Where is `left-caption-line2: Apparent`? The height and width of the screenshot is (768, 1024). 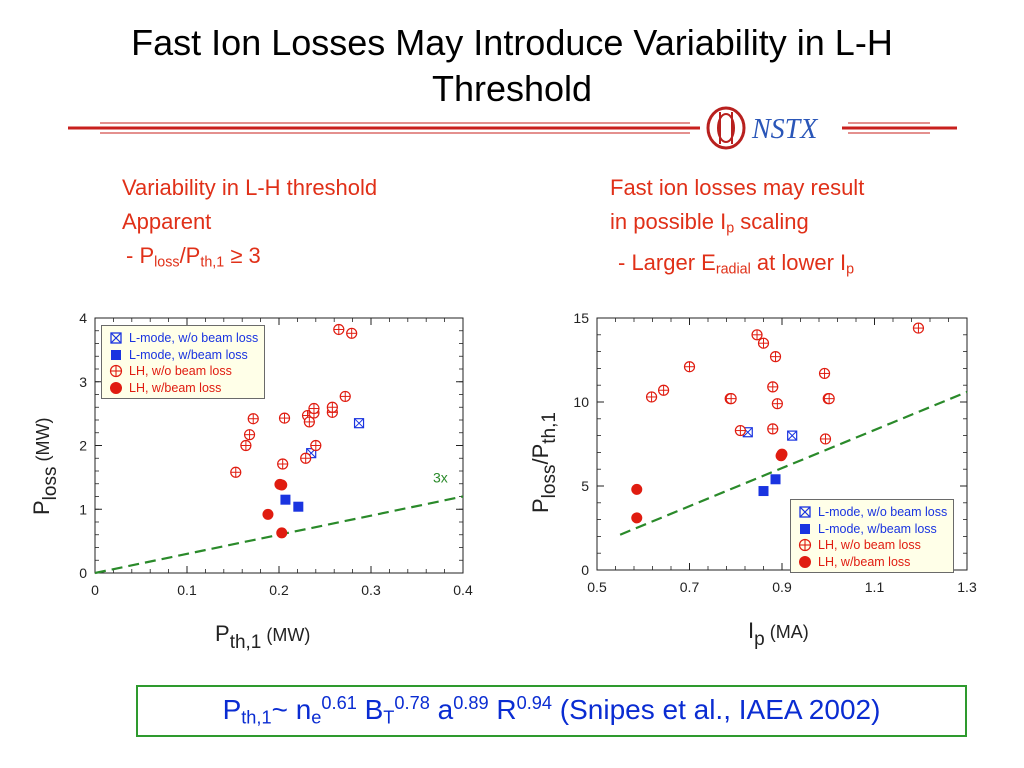
left-caption-line2: Apparent is located at coordinates (167, 221).